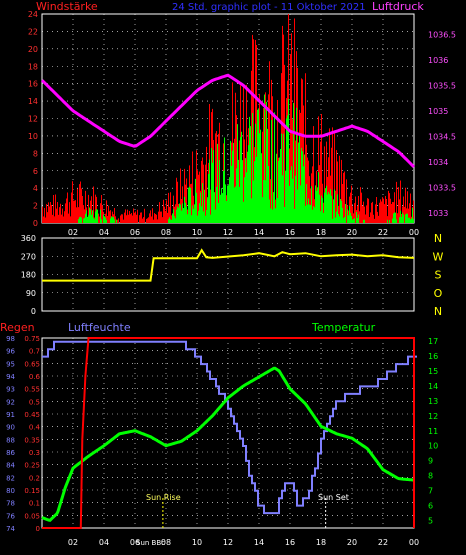 Image resolution: width=466 pixels, height=555 pixels. I want to click on climate-x-tick: 00, so click(414, 542).